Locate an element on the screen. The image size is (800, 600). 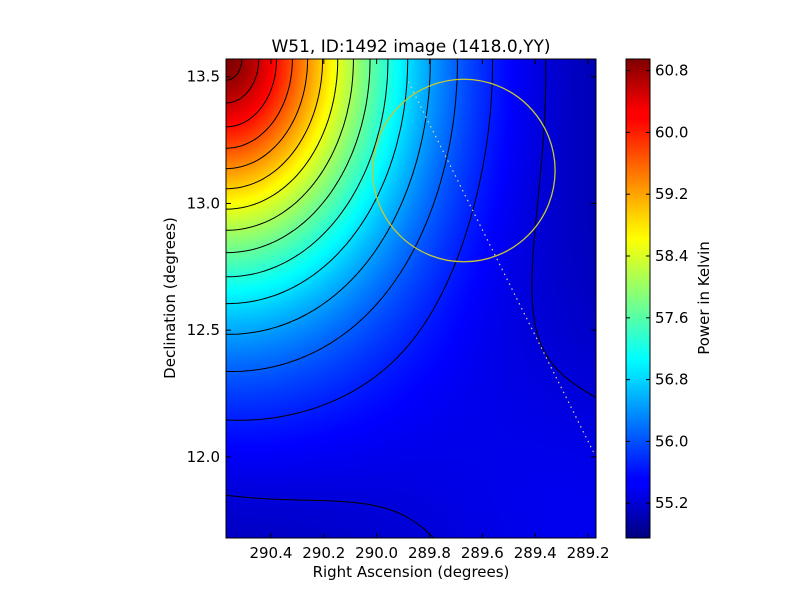
beam-circle is located at coordinates (463, 170).